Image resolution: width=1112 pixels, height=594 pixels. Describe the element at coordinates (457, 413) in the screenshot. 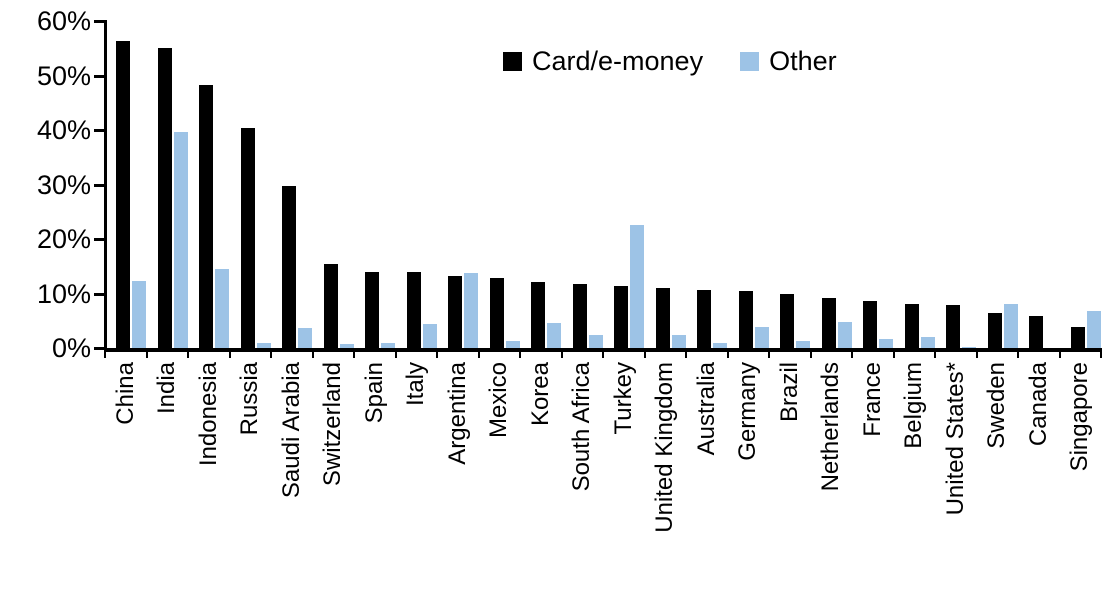

I see `x-axis-label: Argentina` at that location.